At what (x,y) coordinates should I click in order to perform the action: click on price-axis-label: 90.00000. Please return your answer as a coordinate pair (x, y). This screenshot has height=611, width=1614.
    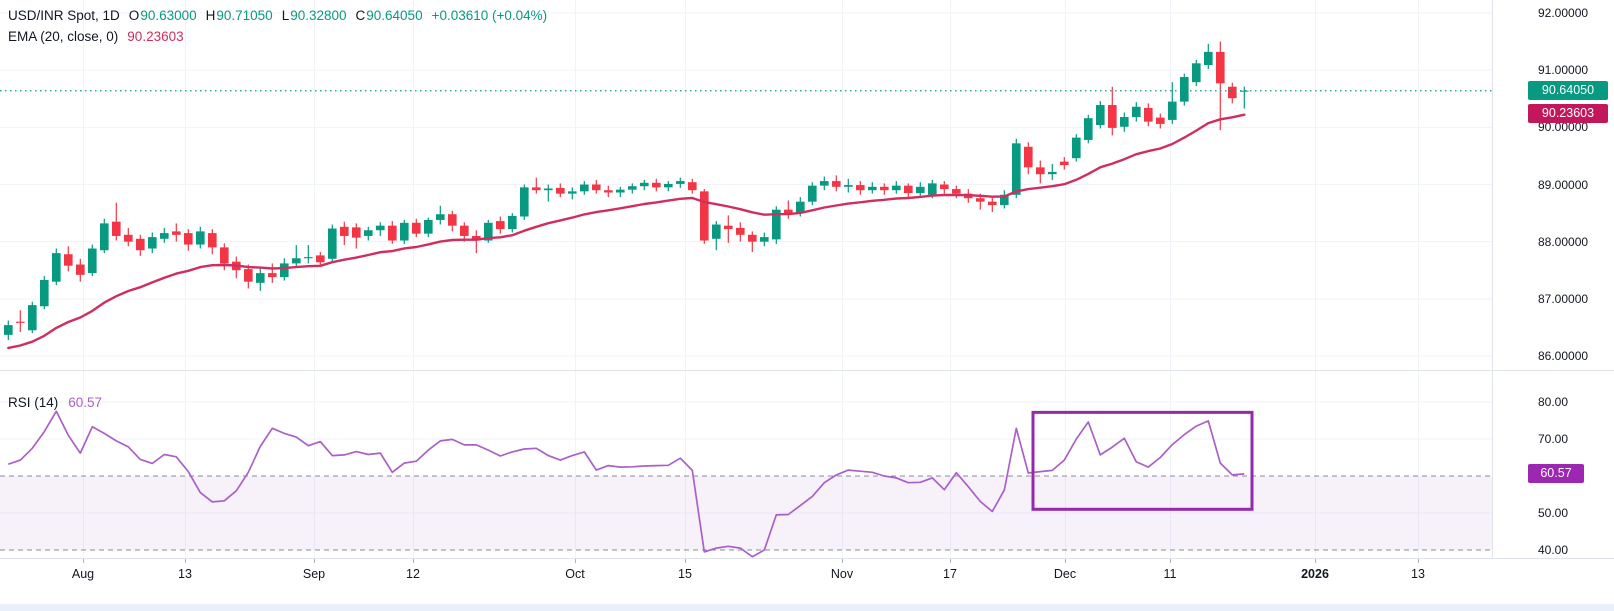
    Looking at the image, I should click on (1563, 127).